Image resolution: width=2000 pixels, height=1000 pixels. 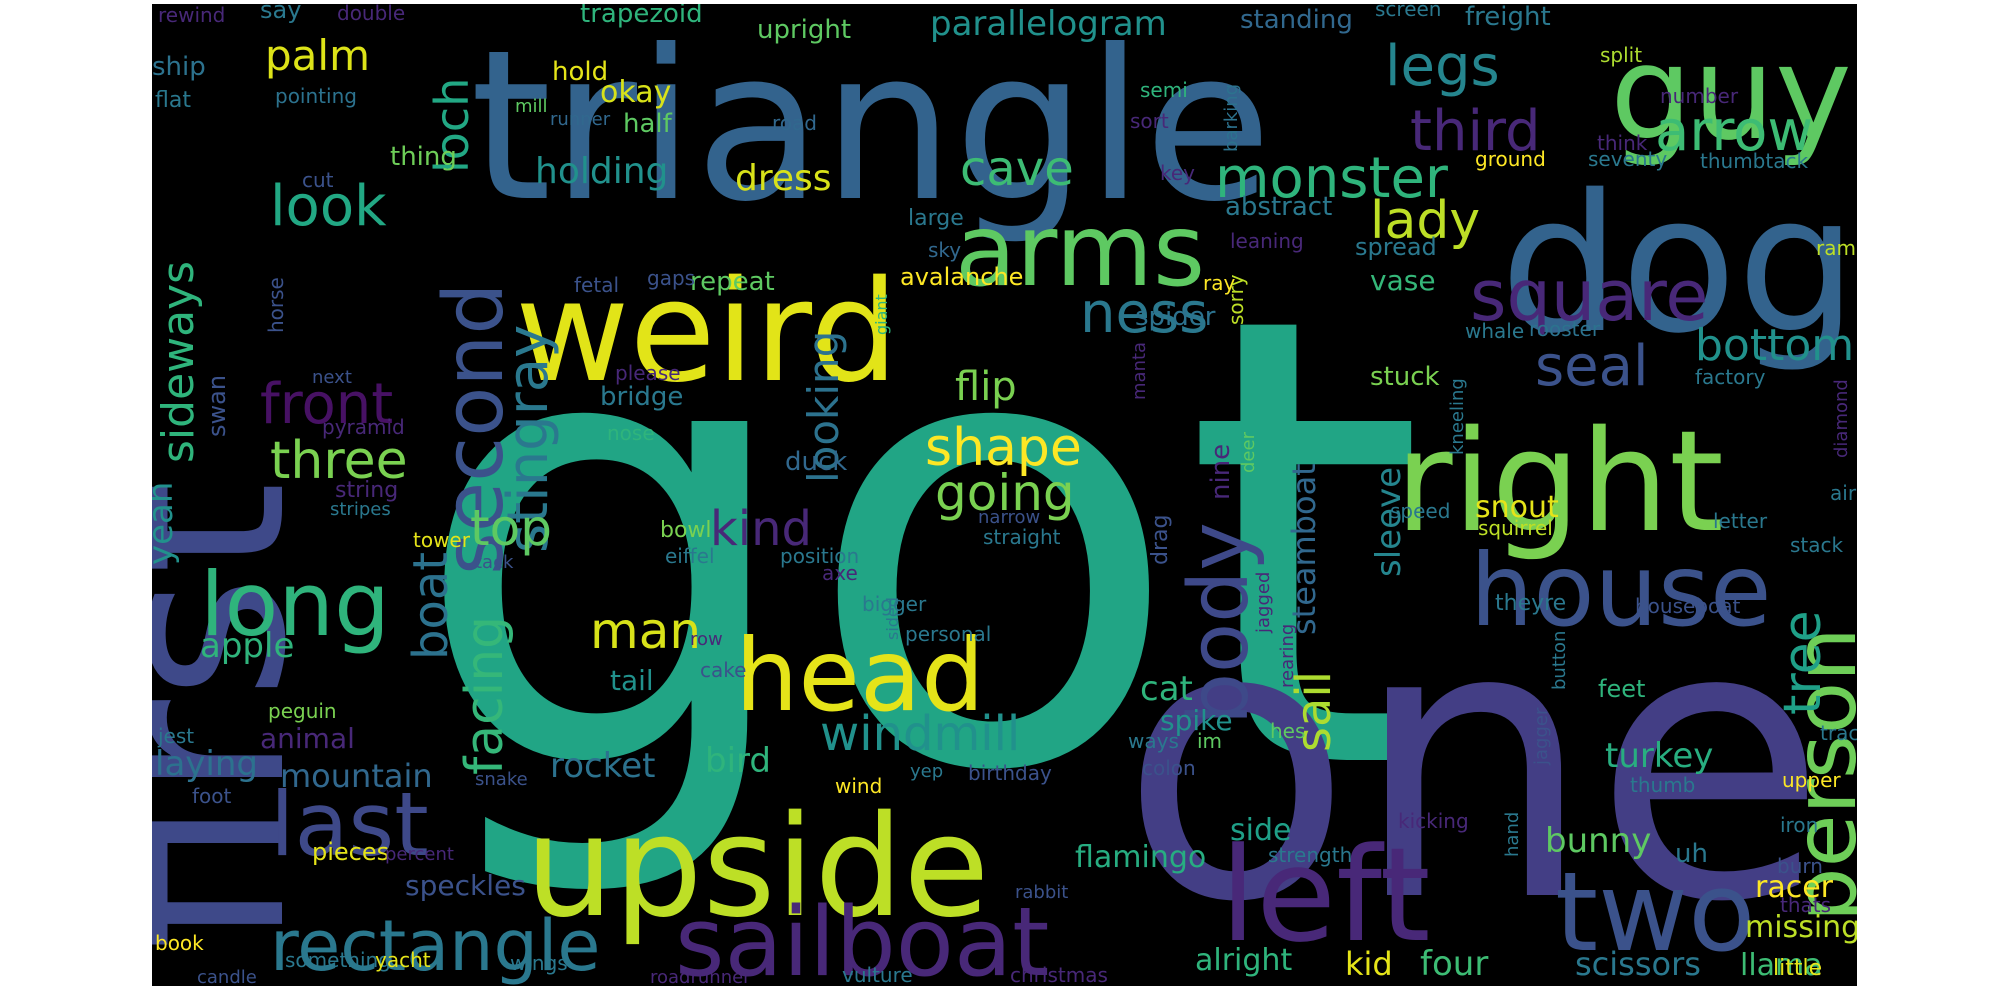 What do you see at coordinates (1800, 866) in the screenshot?
I see `cloud-word-burn: burn` at bounding box center [1800, 866].